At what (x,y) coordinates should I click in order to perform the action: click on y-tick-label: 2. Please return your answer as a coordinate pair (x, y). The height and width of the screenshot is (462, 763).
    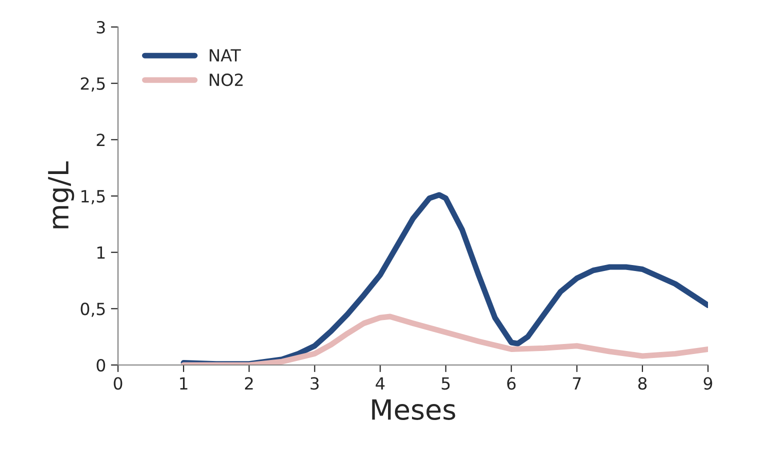
    Looking at the image, I should click on (100, 140).